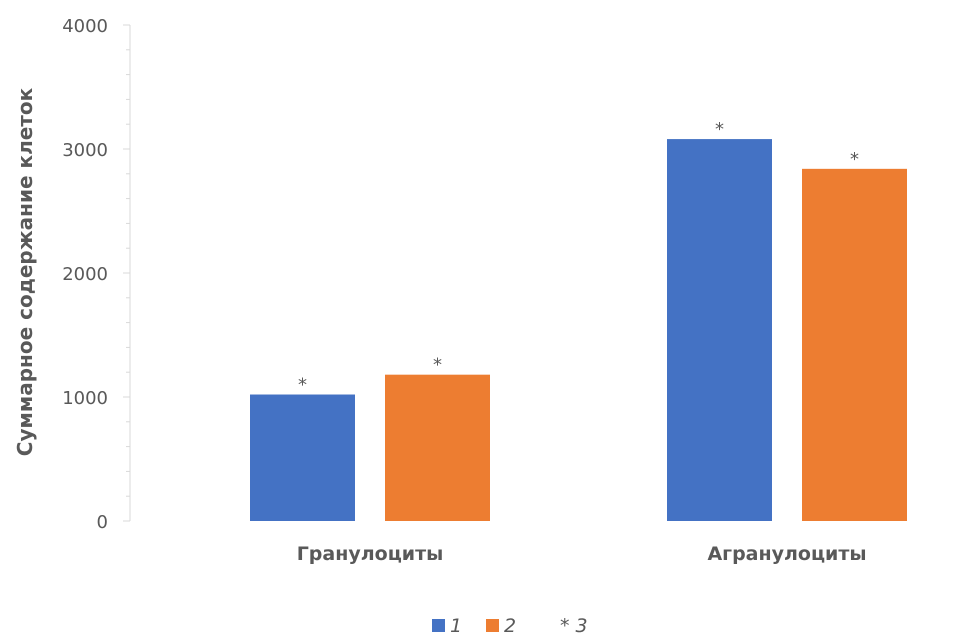 Image resolution: width=959 pixels, height=640 pixels. I want to click on y-tick-label: 4000, so click(85, 26).